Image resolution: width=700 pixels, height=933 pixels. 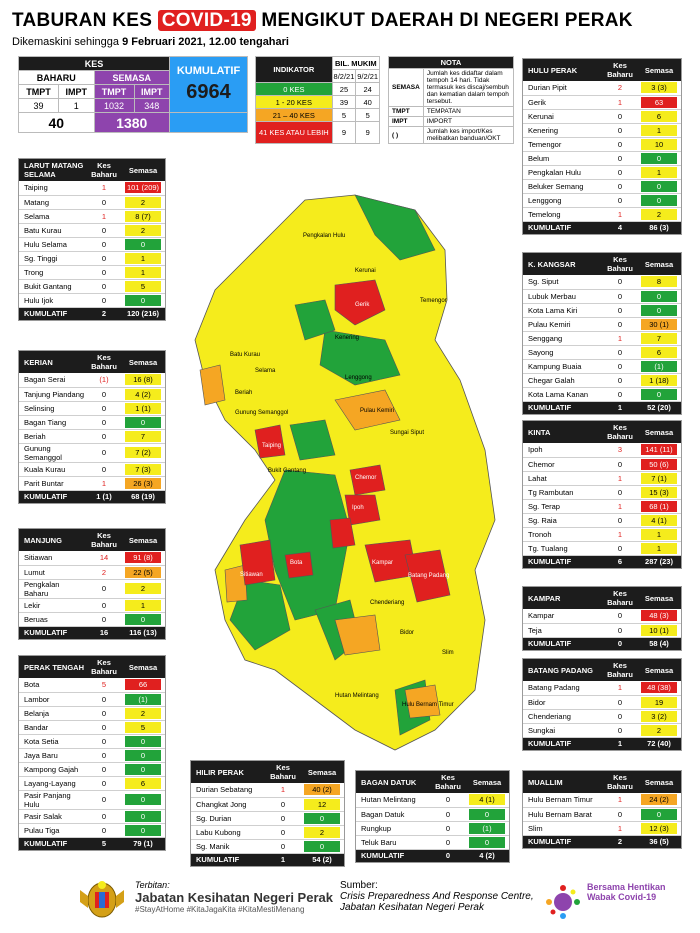 What do you see at coordinates (620, 643) in the screenshot?
I see `total-baharu: 0` at bounding box center [620, 643].